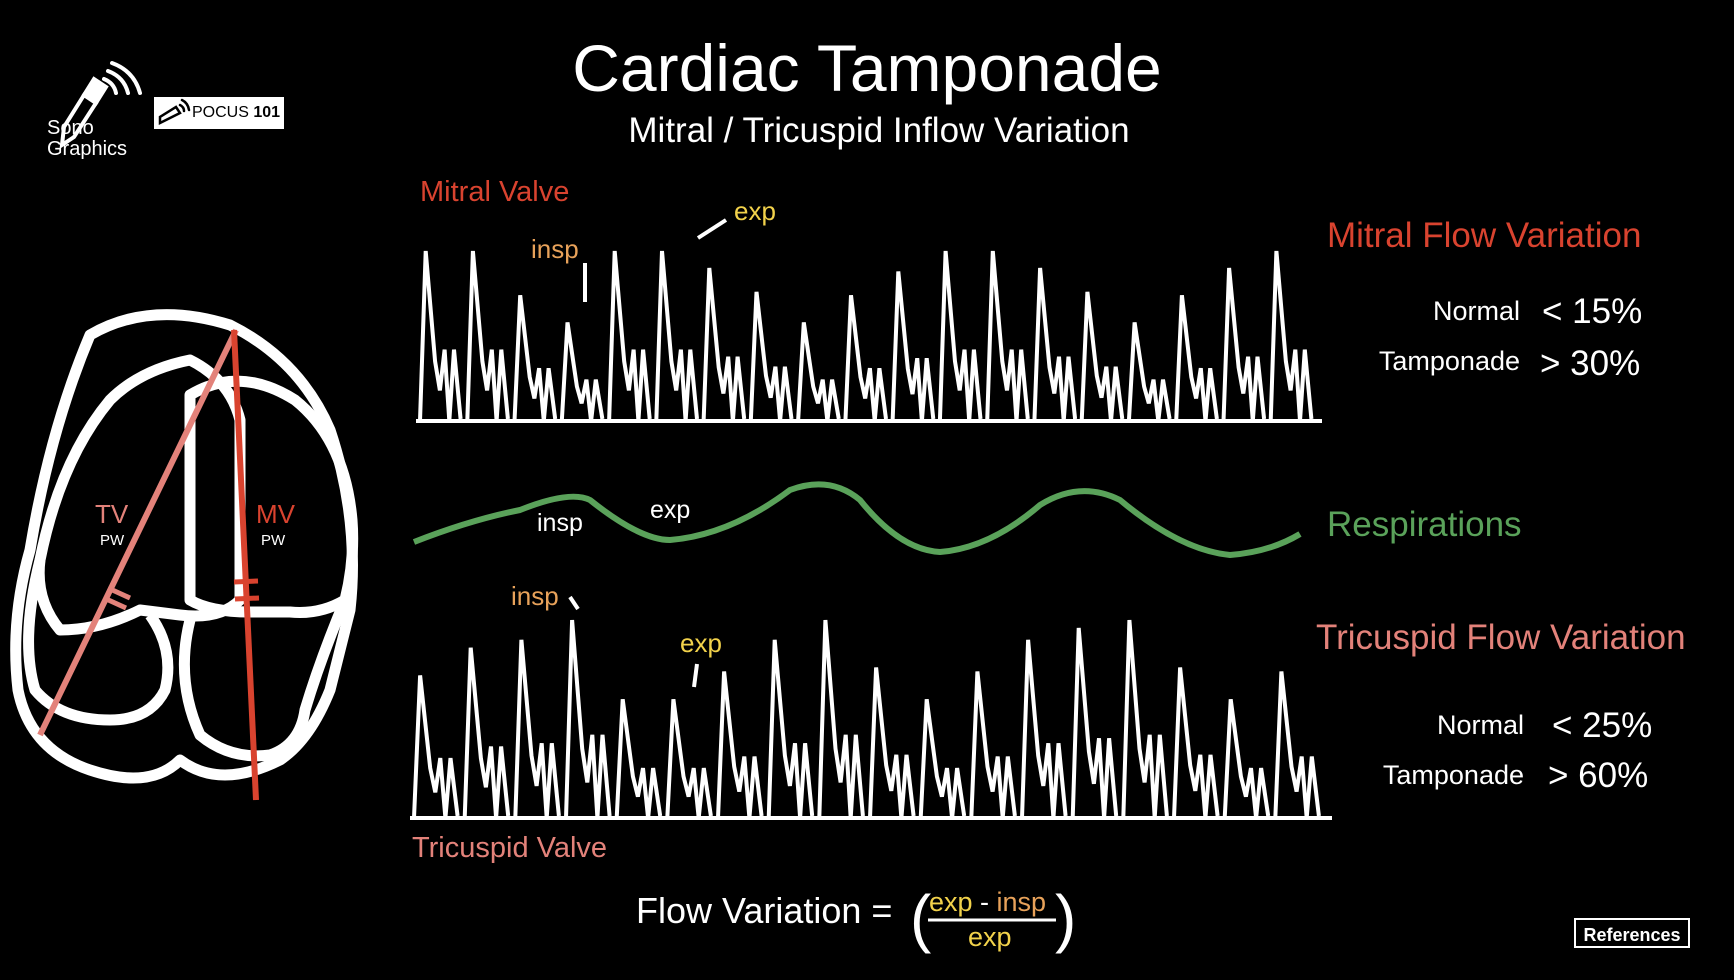  What do you see at coordinates (1602, 725) in the screenshot?
I see `tricuspid-normal-value: < 25%` at bounding box center [1602, 725].